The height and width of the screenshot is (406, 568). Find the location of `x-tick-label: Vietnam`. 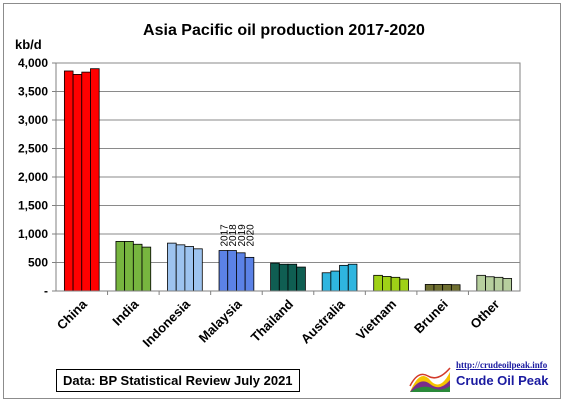

x-tick-label: Vietnam is located at coordinates (376, 320).